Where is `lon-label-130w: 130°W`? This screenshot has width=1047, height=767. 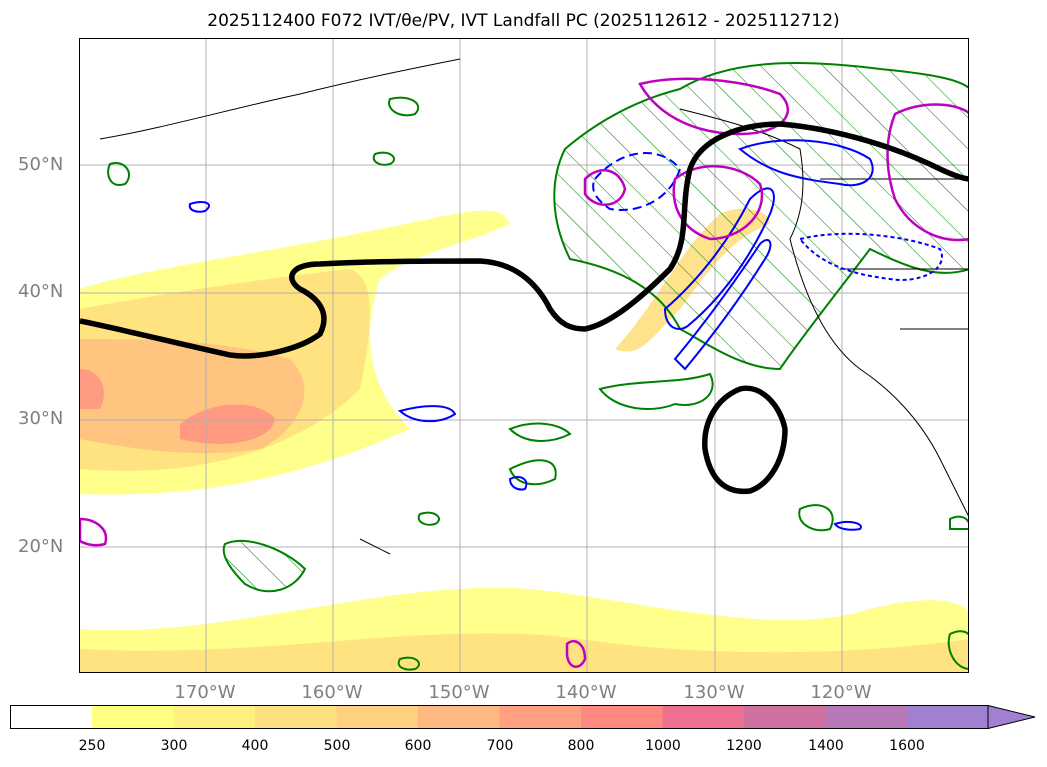
lon-label-130w: 130°W is located at coordinates (714, 692).